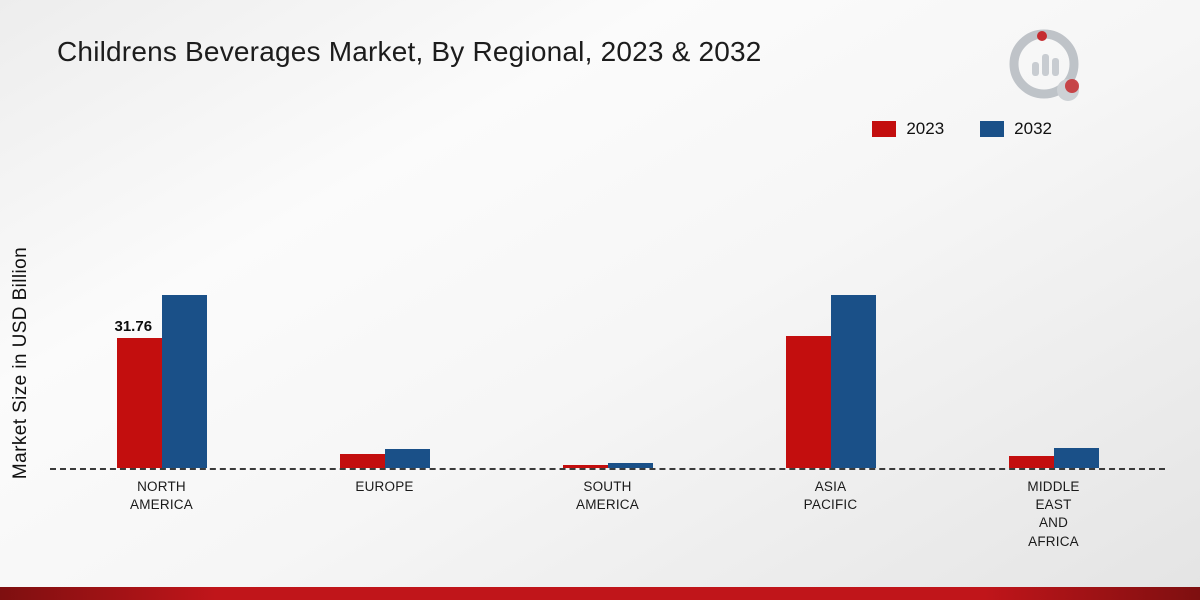 This screenshot has height=600, width=1200. Describe the element at coordinates (1031, 462) in the screenshot. I see `bar-2023-middle-east-and-africa` at that location.